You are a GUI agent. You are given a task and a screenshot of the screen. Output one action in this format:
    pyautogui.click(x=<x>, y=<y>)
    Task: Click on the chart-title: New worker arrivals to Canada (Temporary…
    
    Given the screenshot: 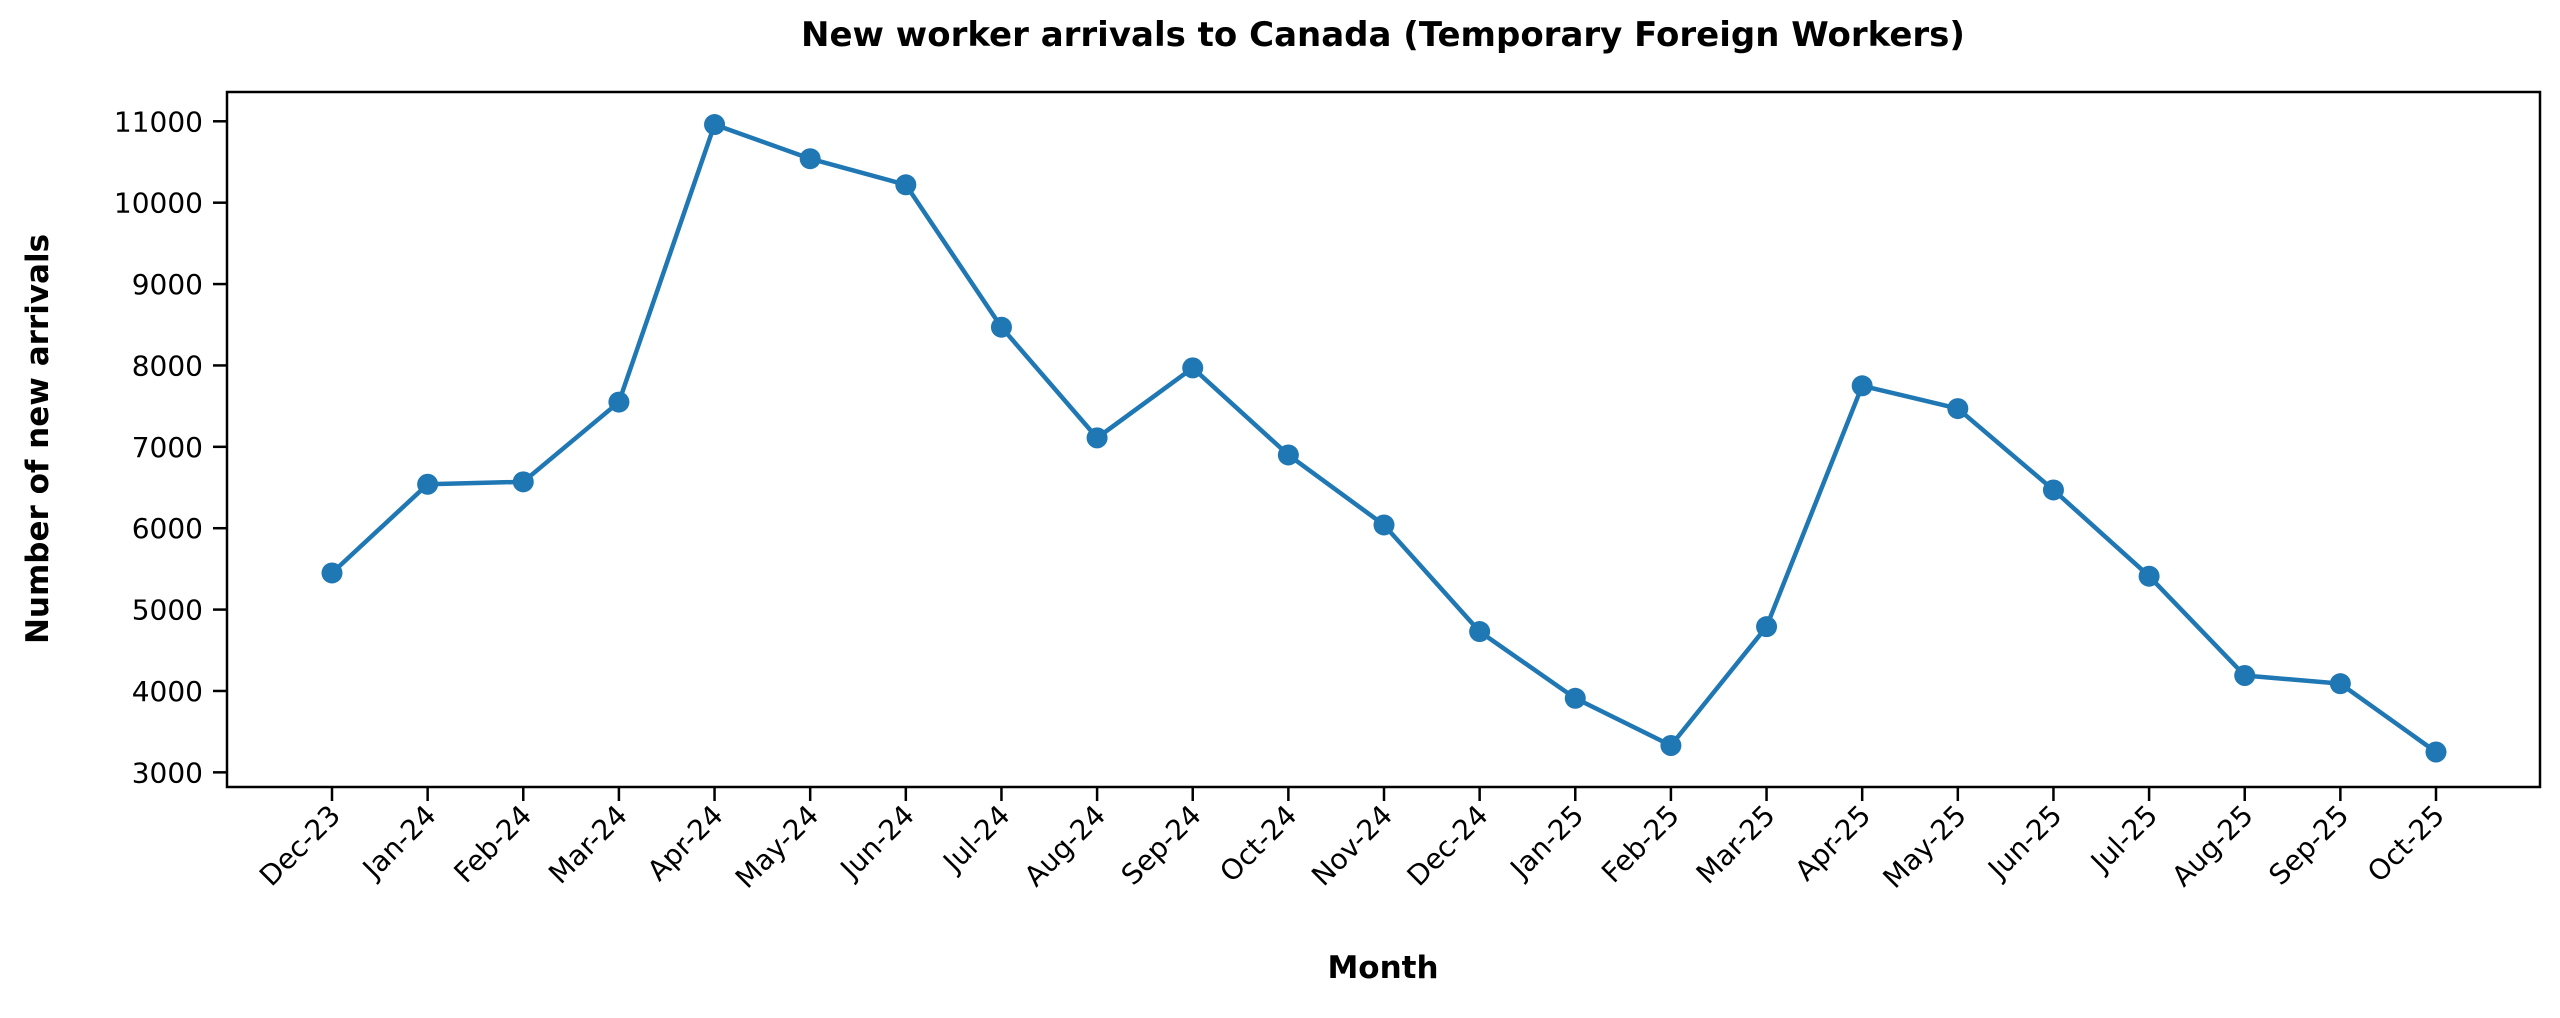 What is the action you would take?
    pyautogui.click(x=1383, y=35)
    